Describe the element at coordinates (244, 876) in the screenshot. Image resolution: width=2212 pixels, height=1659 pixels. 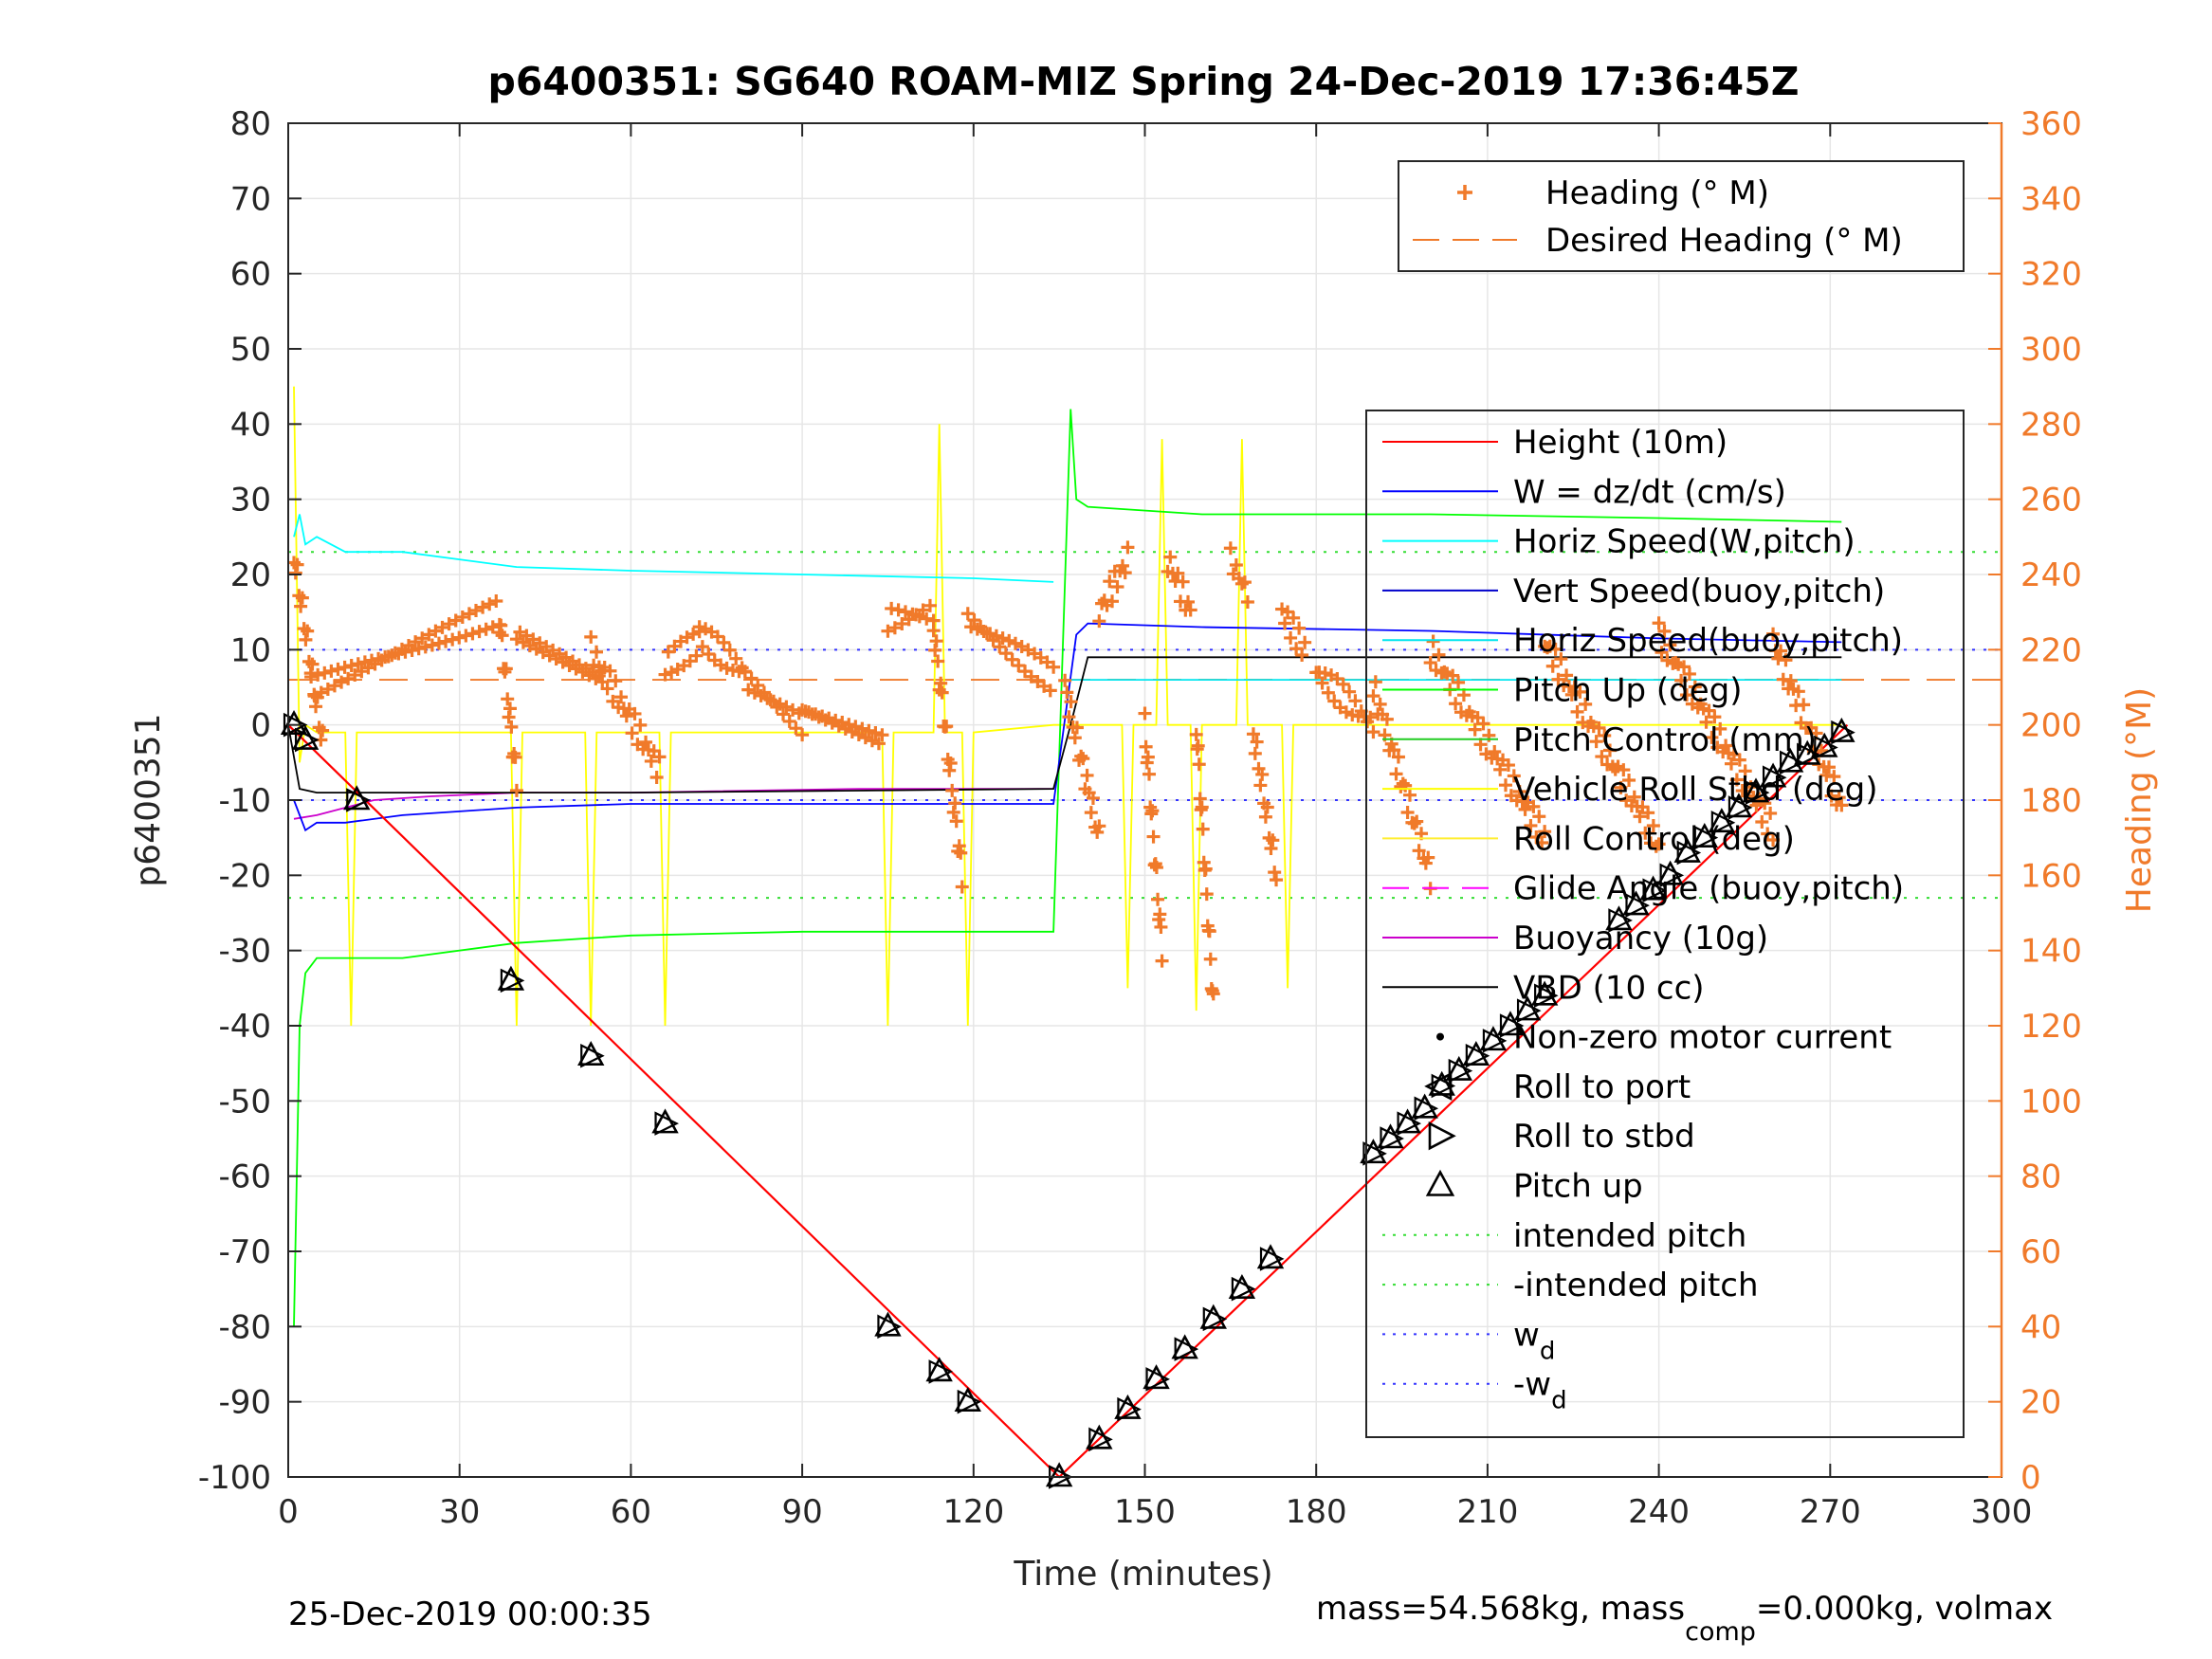
I see `y-tick-label: -20` at that location.